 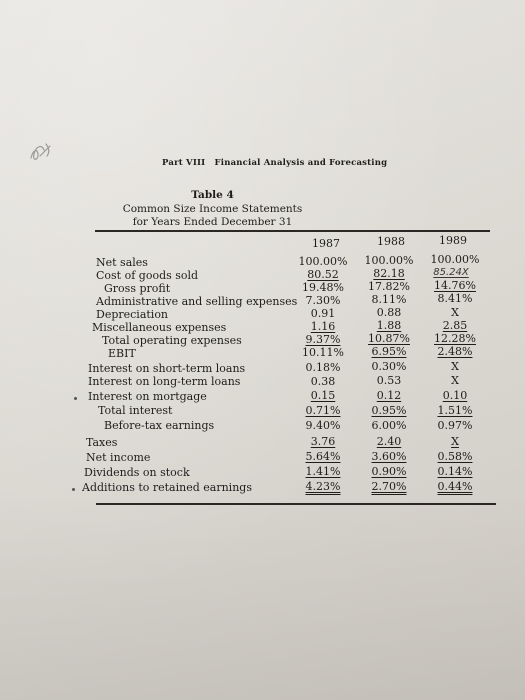 What do you see at coordinates (455, 312) in the screenshot?
I see `cell-1989-depreciation: X` at bounding box center [455, 312].